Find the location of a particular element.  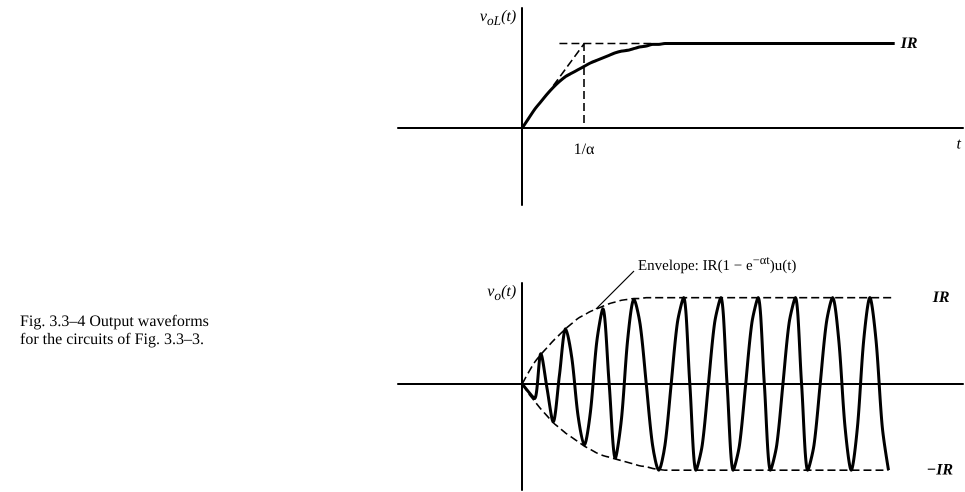

text: IR is located at coordinates (941, 297).